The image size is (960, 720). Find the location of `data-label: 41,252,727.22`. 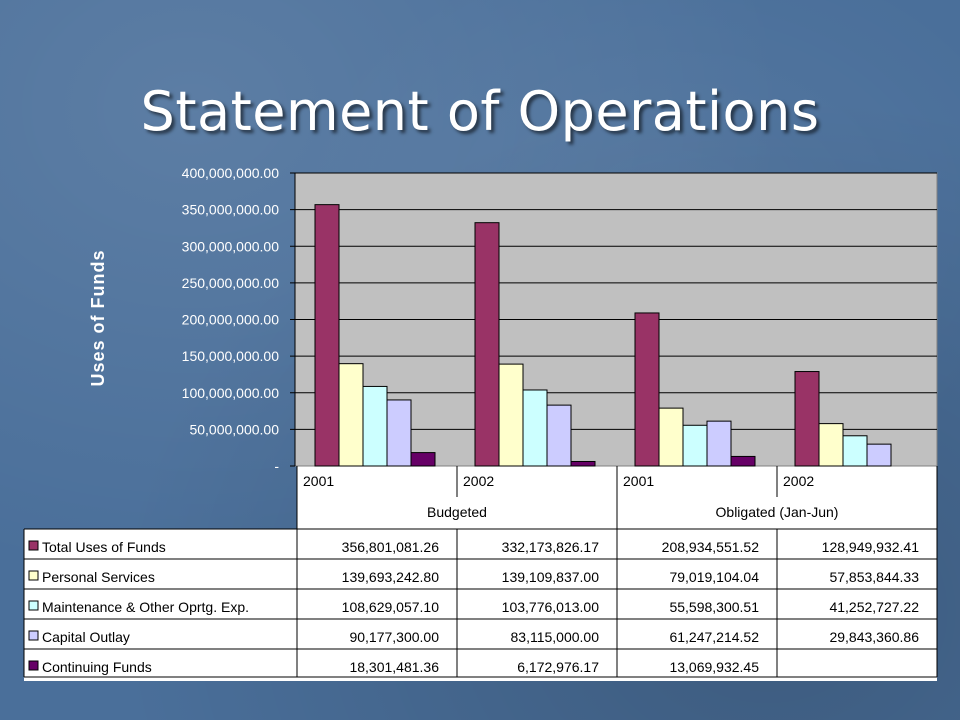

data-label: 41,252,727.22 is located at coordinates (874, 607).